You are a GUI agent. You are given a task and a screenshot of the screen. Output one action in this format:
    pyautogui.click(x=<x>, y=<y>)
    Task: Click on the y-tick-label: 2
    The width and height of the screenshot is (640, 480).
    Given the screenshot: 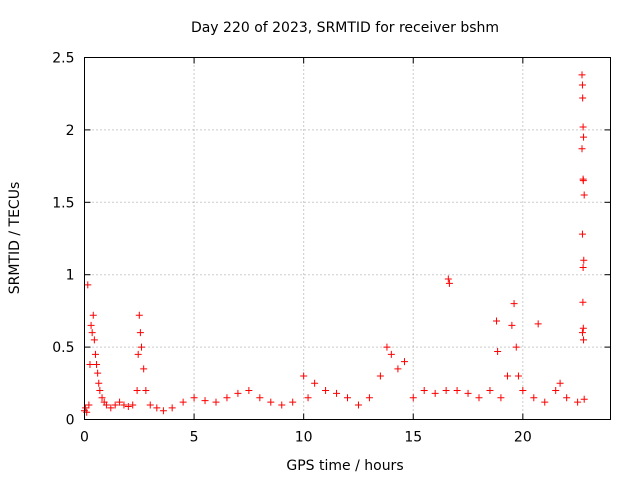 What is the action you would take?
    pyautogui.click(x=70, y=131)
    